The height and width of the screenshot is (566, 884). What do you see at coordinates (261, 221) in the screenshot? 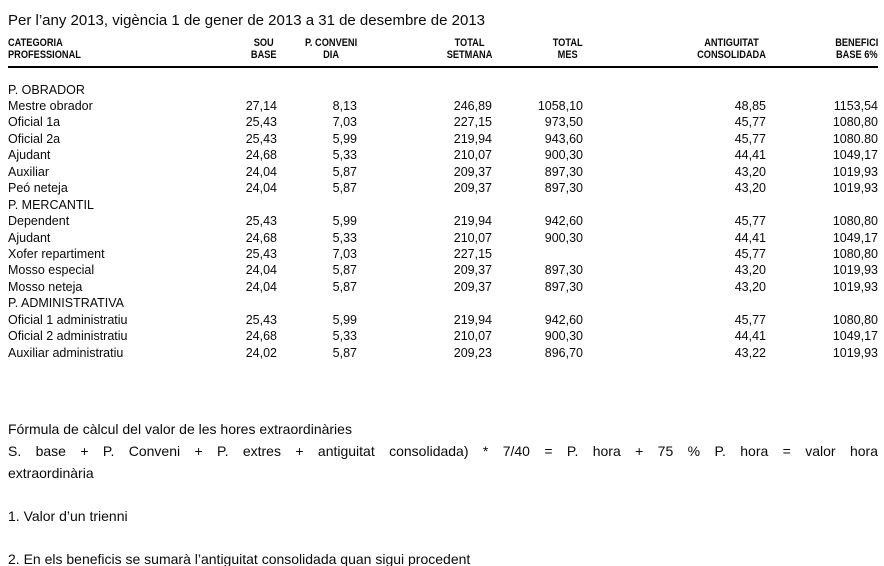
I see `value-cell: 25,43` at bounding box center [261, 221].